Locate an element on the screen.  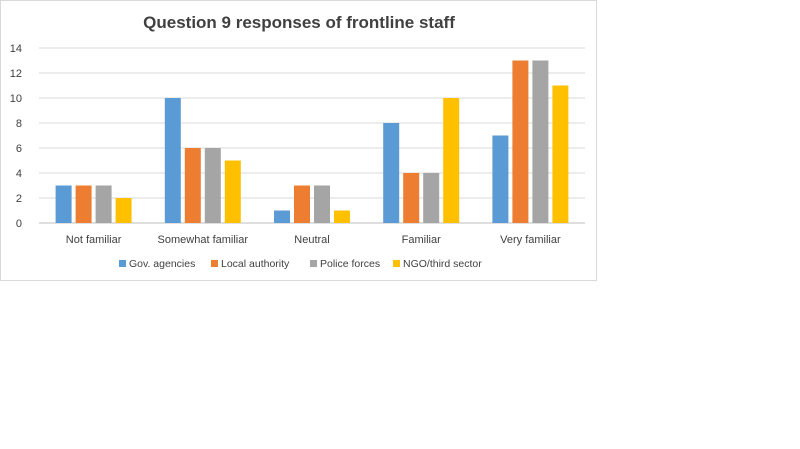
legend-label: Gov. agencies is located at coordinates (162, 264).